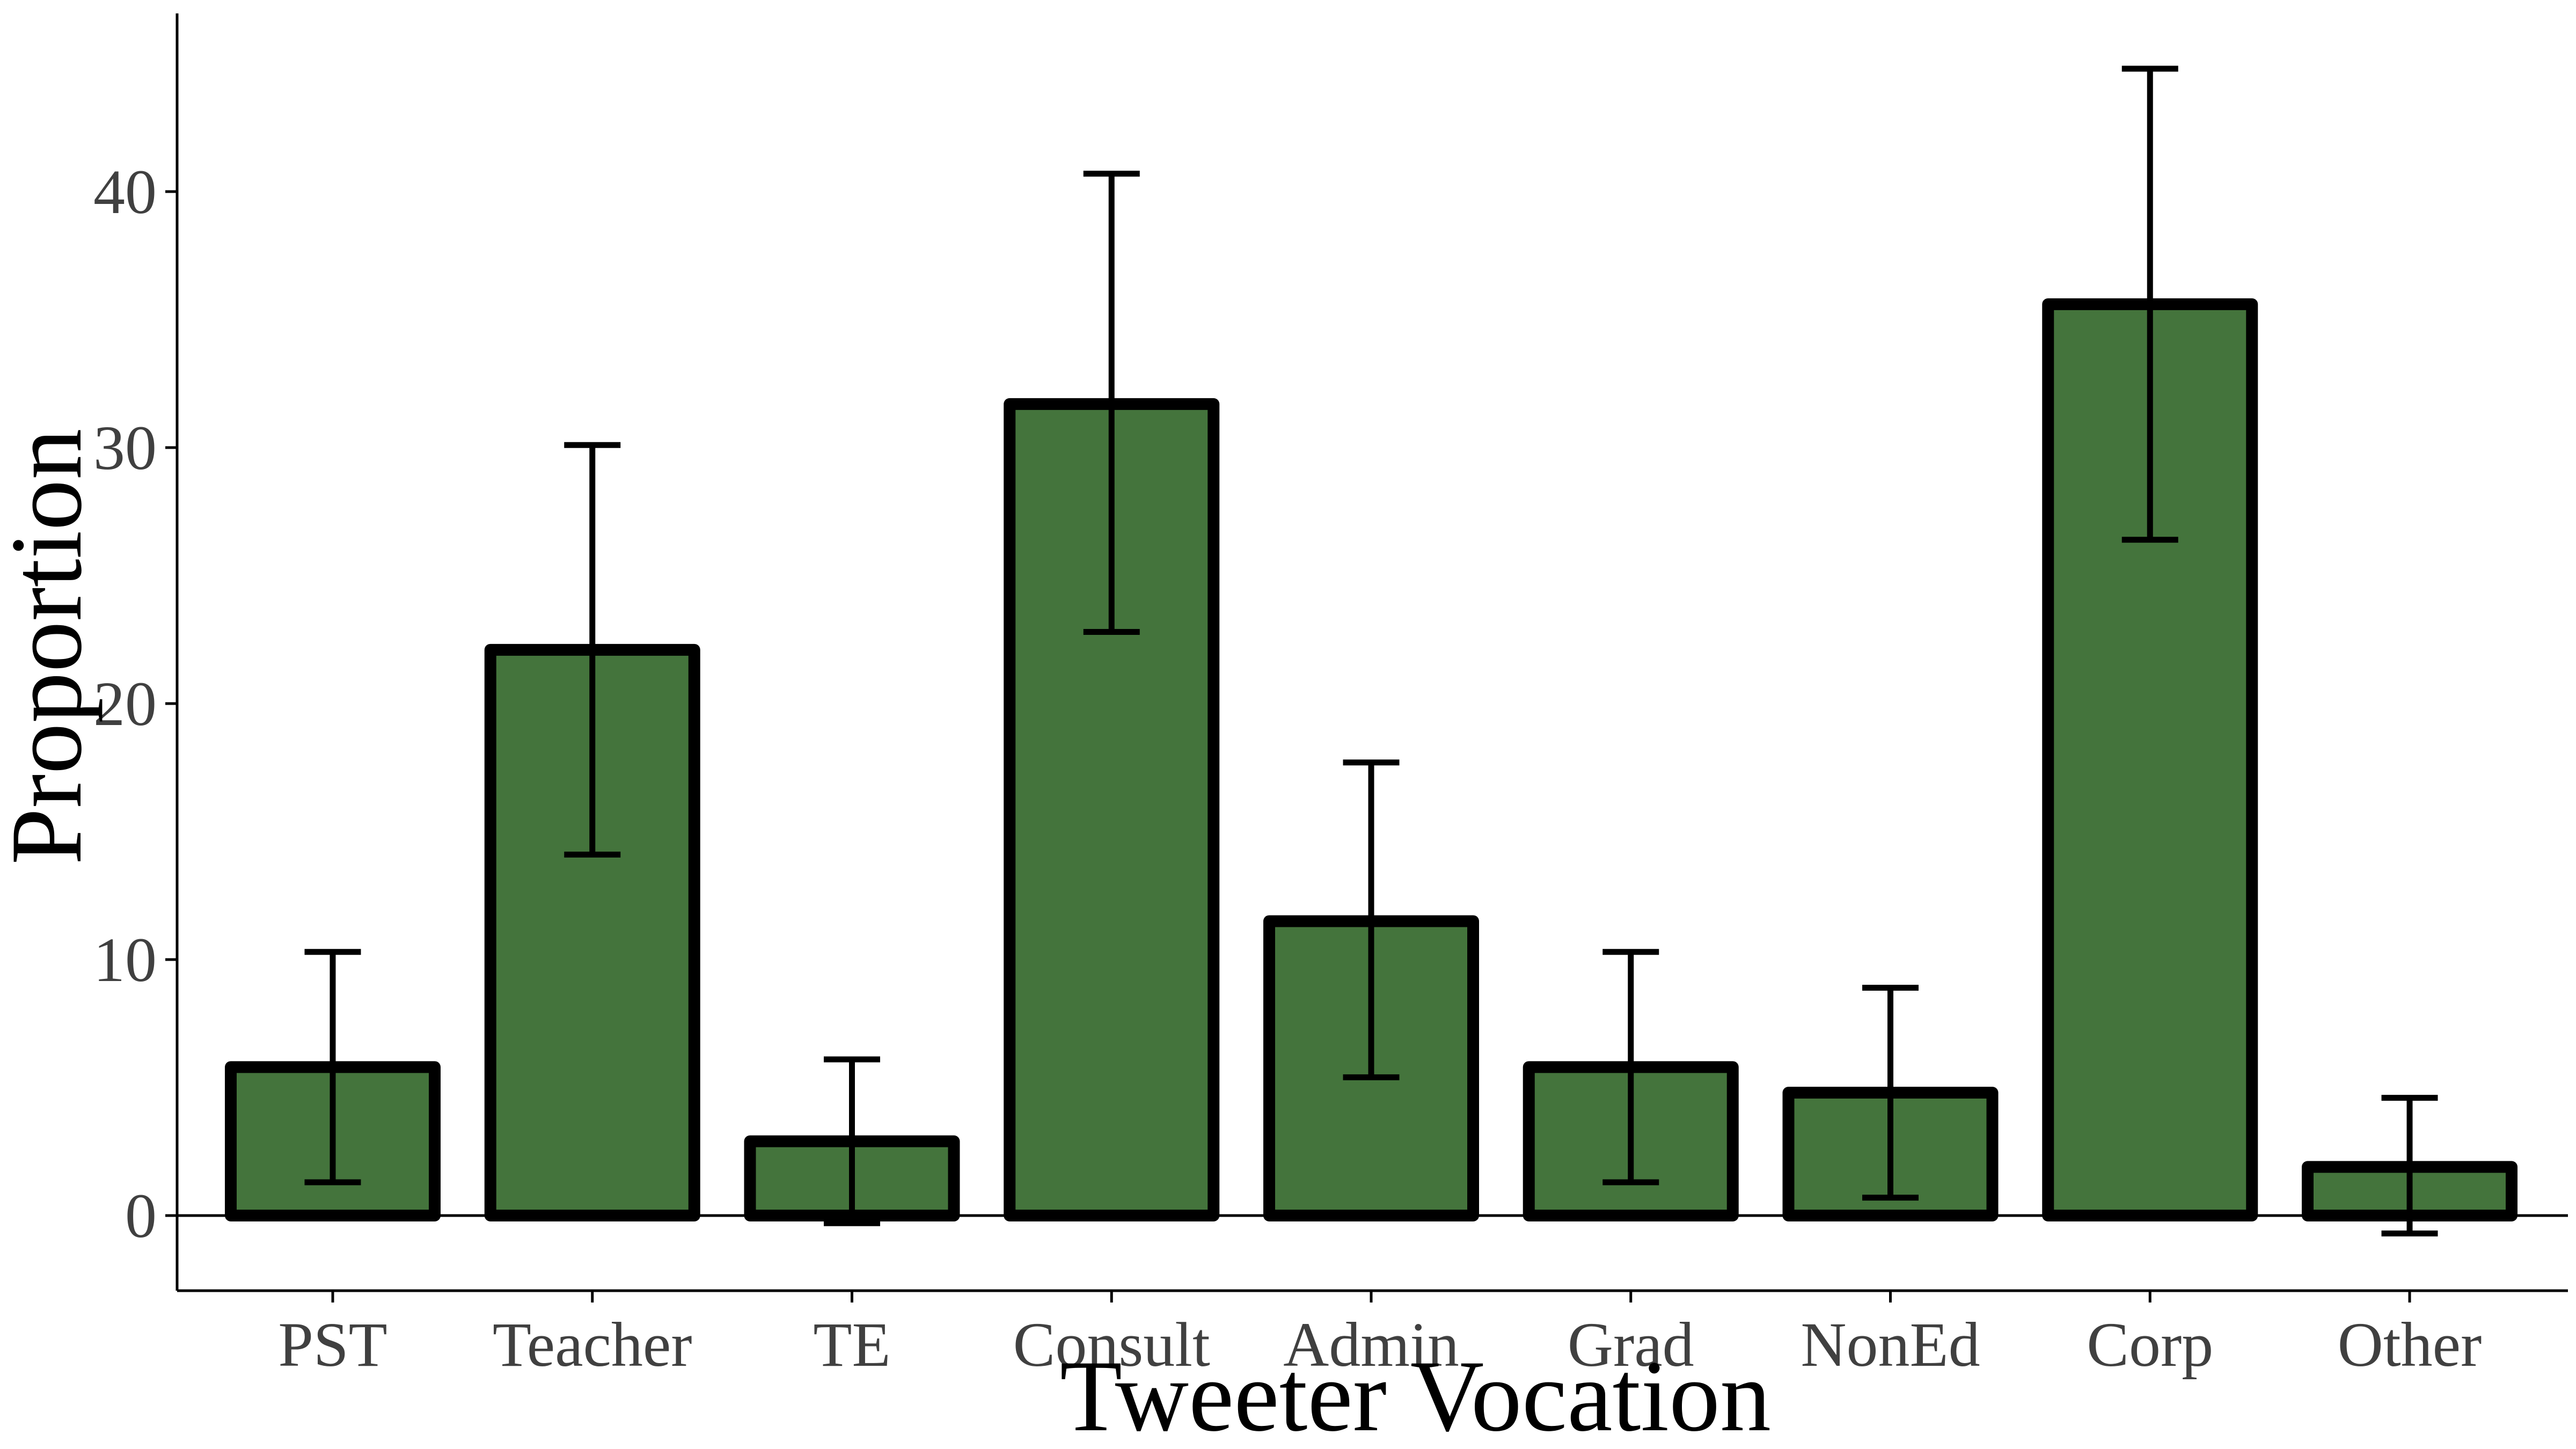  What do you see at coordinates (125, 960) in the screenshot?
I see `y-tick-label: 10` at bounding box center [125, 960].